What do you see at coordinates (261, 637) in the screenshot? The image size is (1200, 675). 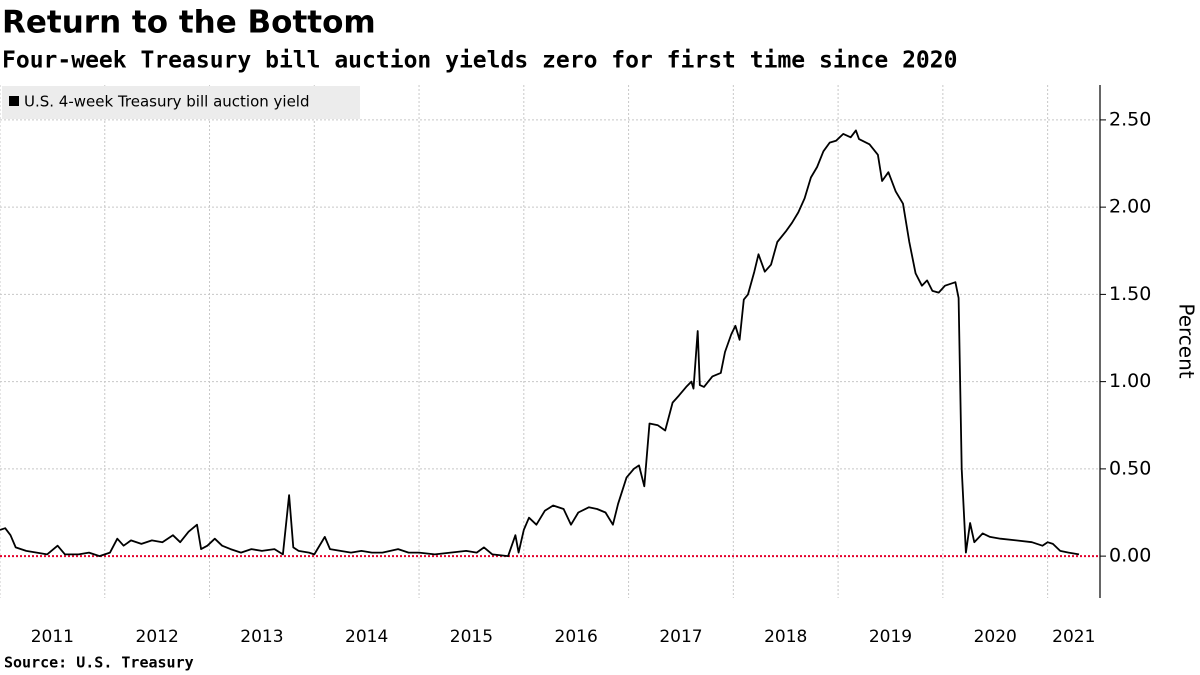 I see `x-tick-label: 2013` at bounding box center [261, 637].